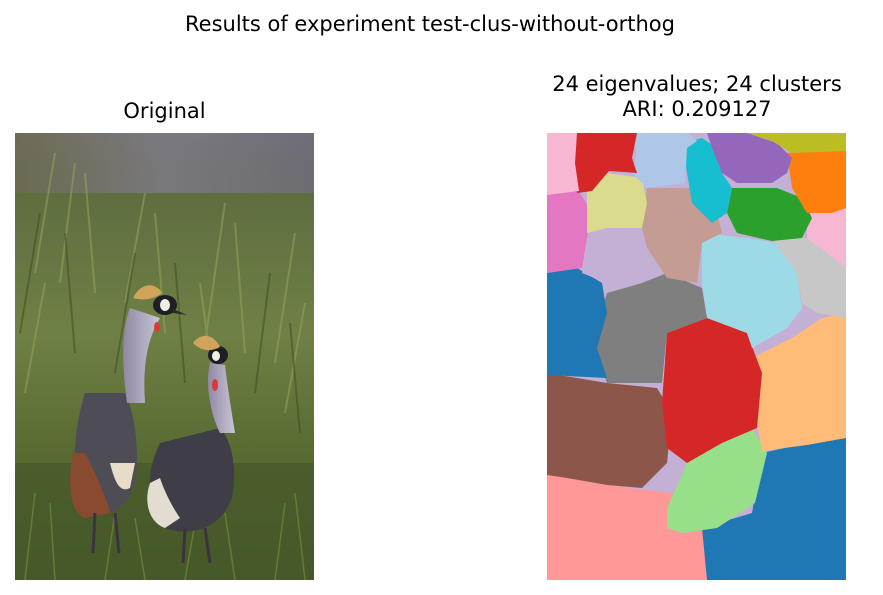 This screenshot has height=595, width=883. I want to click on segmentation-title-line1: 24 eigenvalues; 24 clusters, so click(697, 84).